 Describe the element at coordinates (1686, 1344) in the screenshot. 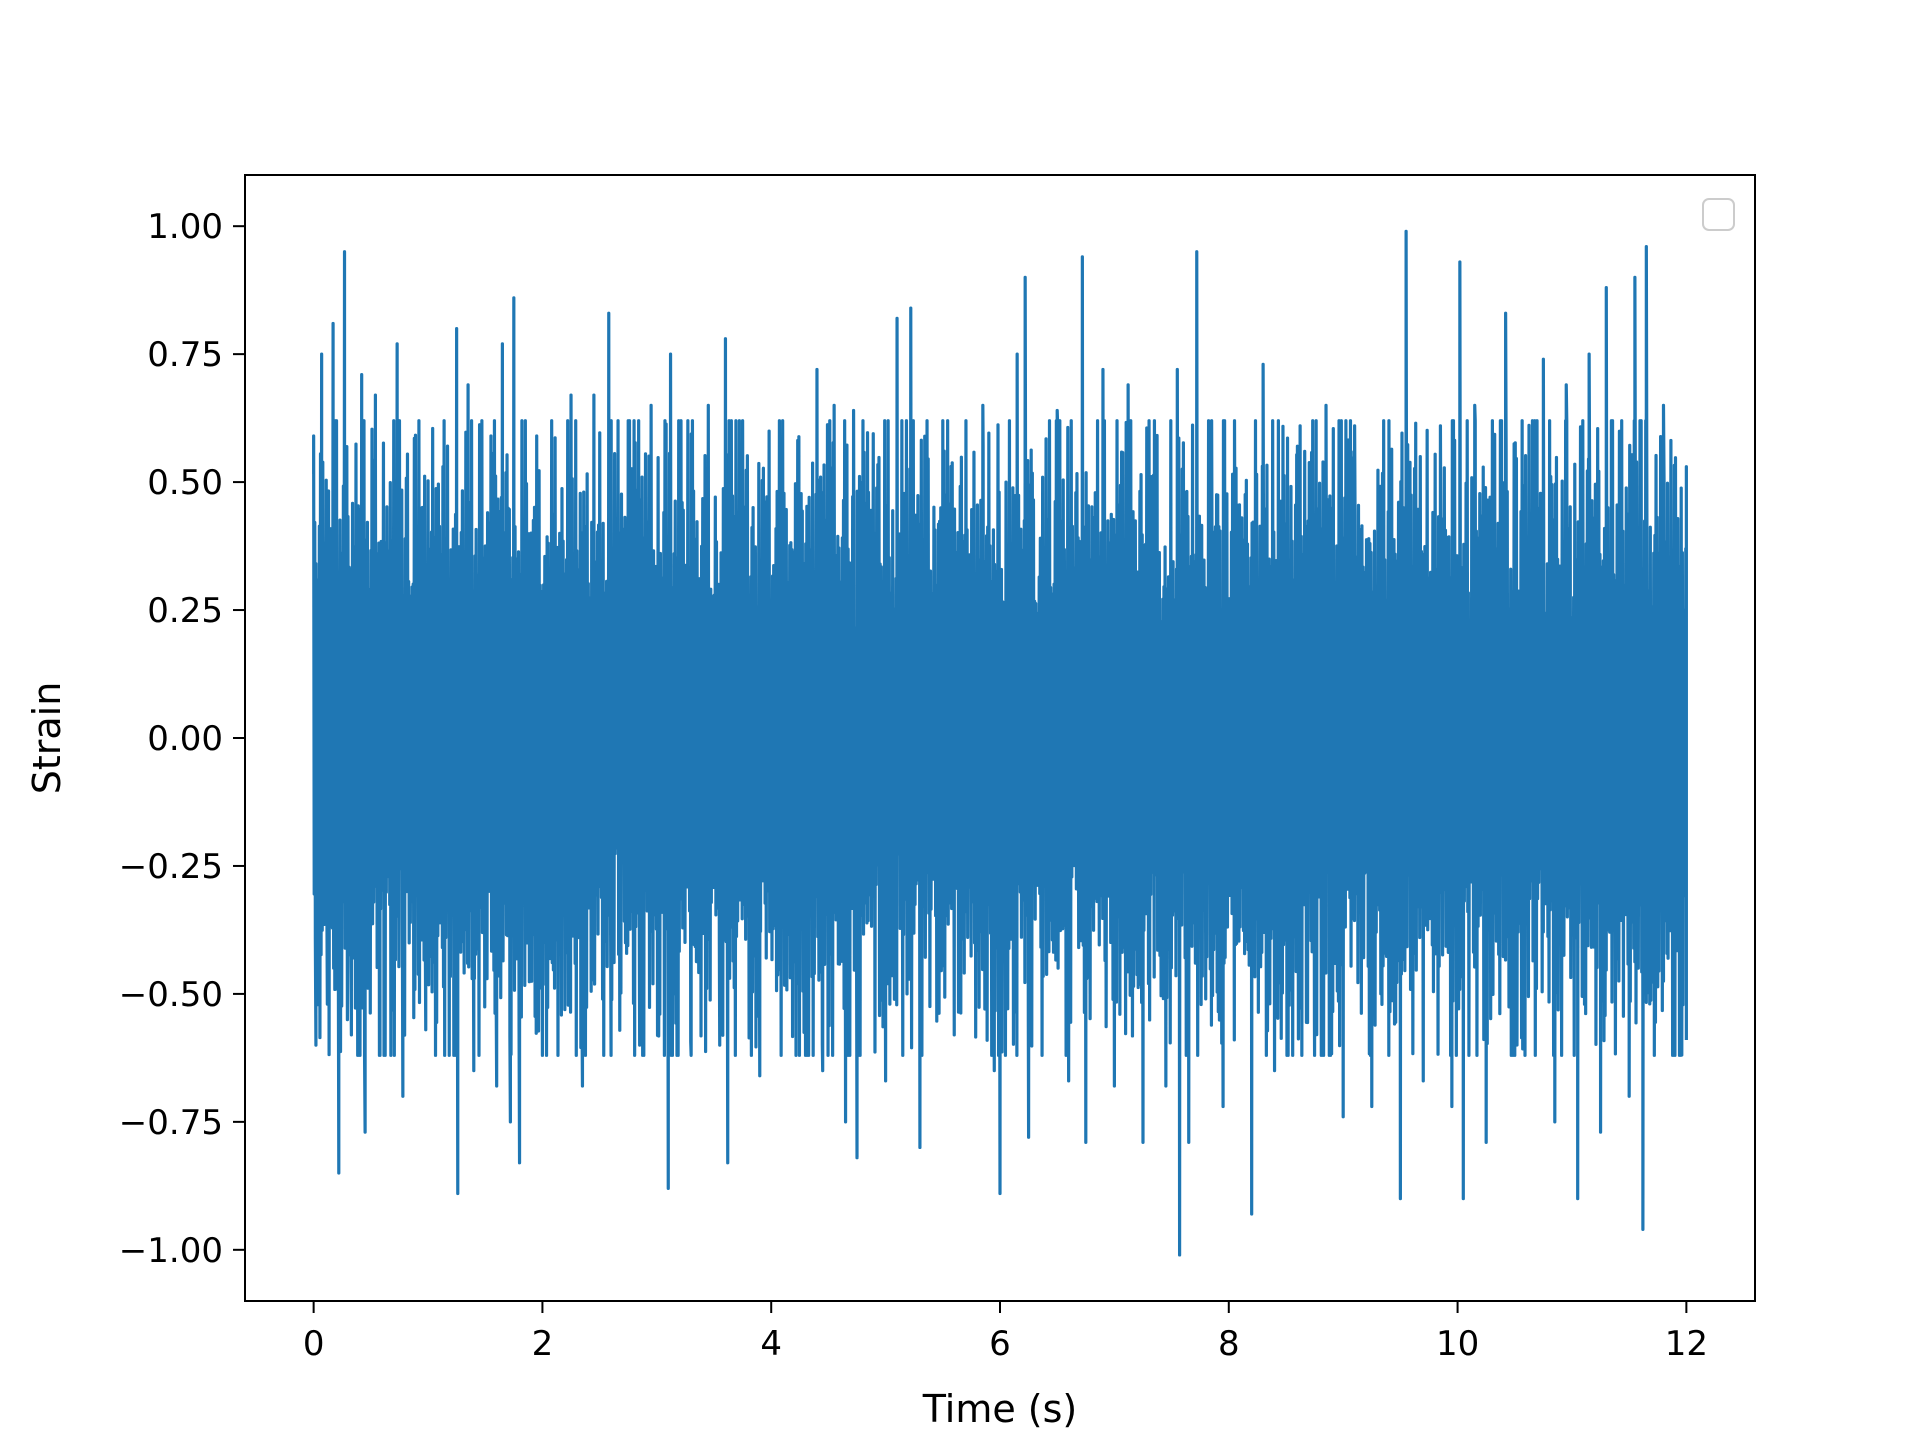

I see `x-tick-label: 12` at that location.